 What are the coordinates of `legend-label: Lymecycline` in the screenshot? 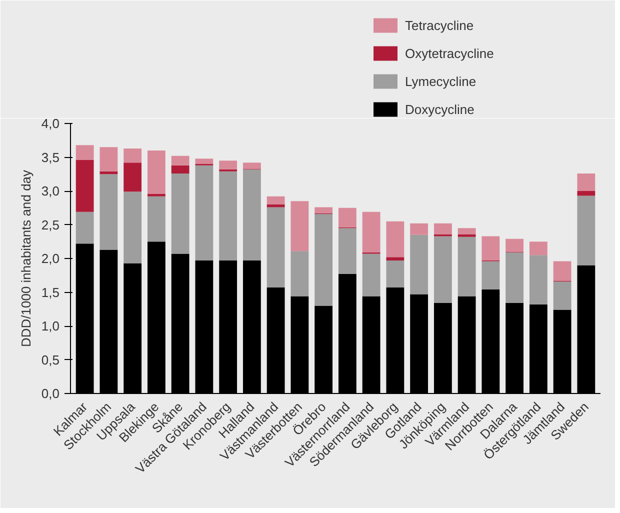 It's located at (440, 81).